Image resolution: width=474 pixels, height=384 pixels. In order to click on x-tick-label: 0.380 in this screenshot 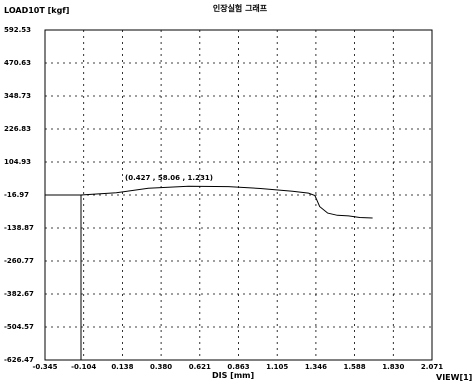, I will do `click(161, 367)`.